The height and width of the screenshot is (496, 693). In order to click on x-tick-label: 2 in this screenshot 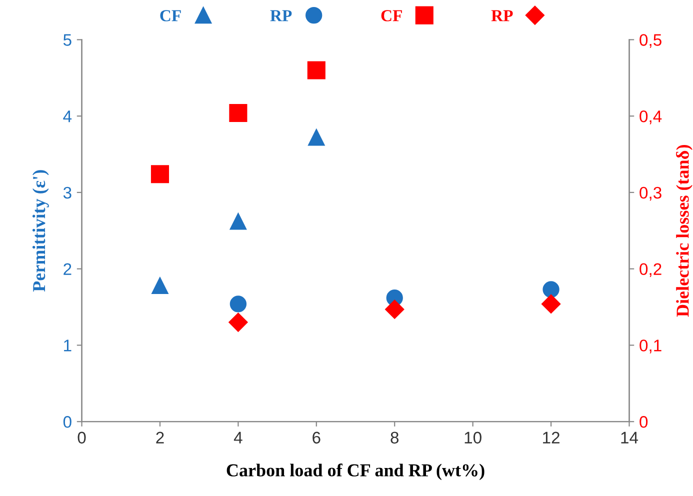, I will do `click(160, 438)`.